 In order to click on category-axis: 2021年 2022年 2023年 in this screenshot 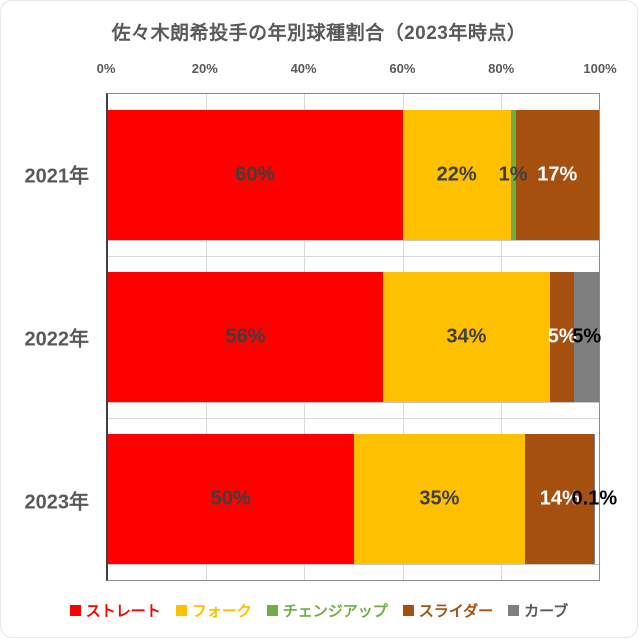, I will do `click(47, 337)`.